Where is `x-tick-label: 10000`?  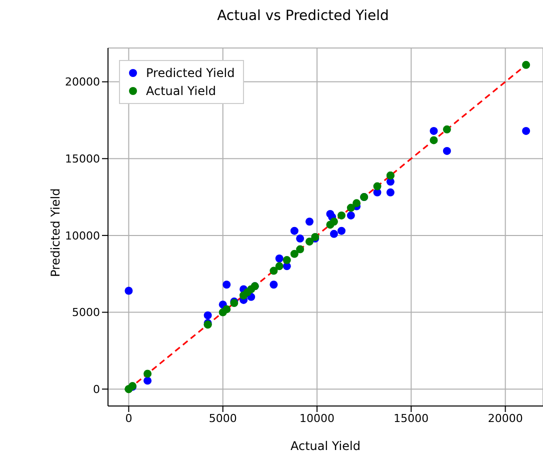 x-tick-label: 10000 is located at coordinates (317, 418).